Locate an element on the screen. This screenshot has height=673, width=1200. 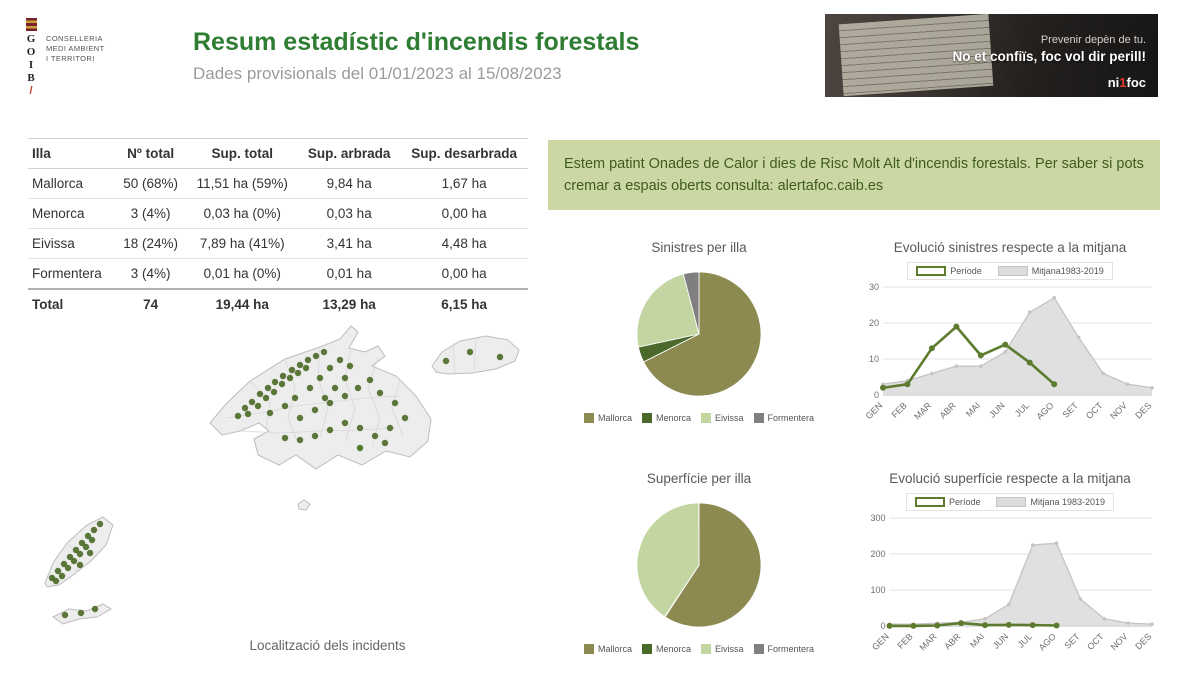
total-cell: 13,29 ha is located at coordinates (349, 303).